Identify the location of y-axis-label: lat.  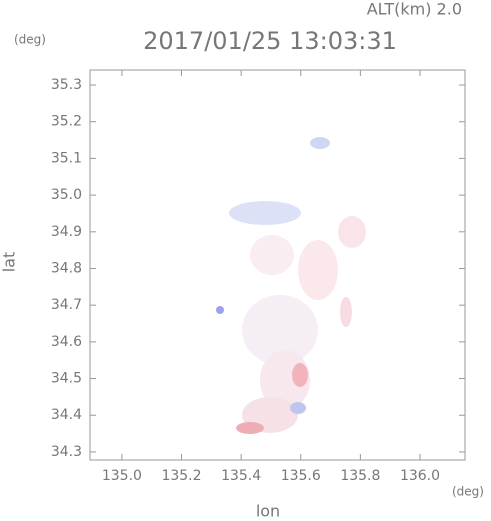
(9, 262).